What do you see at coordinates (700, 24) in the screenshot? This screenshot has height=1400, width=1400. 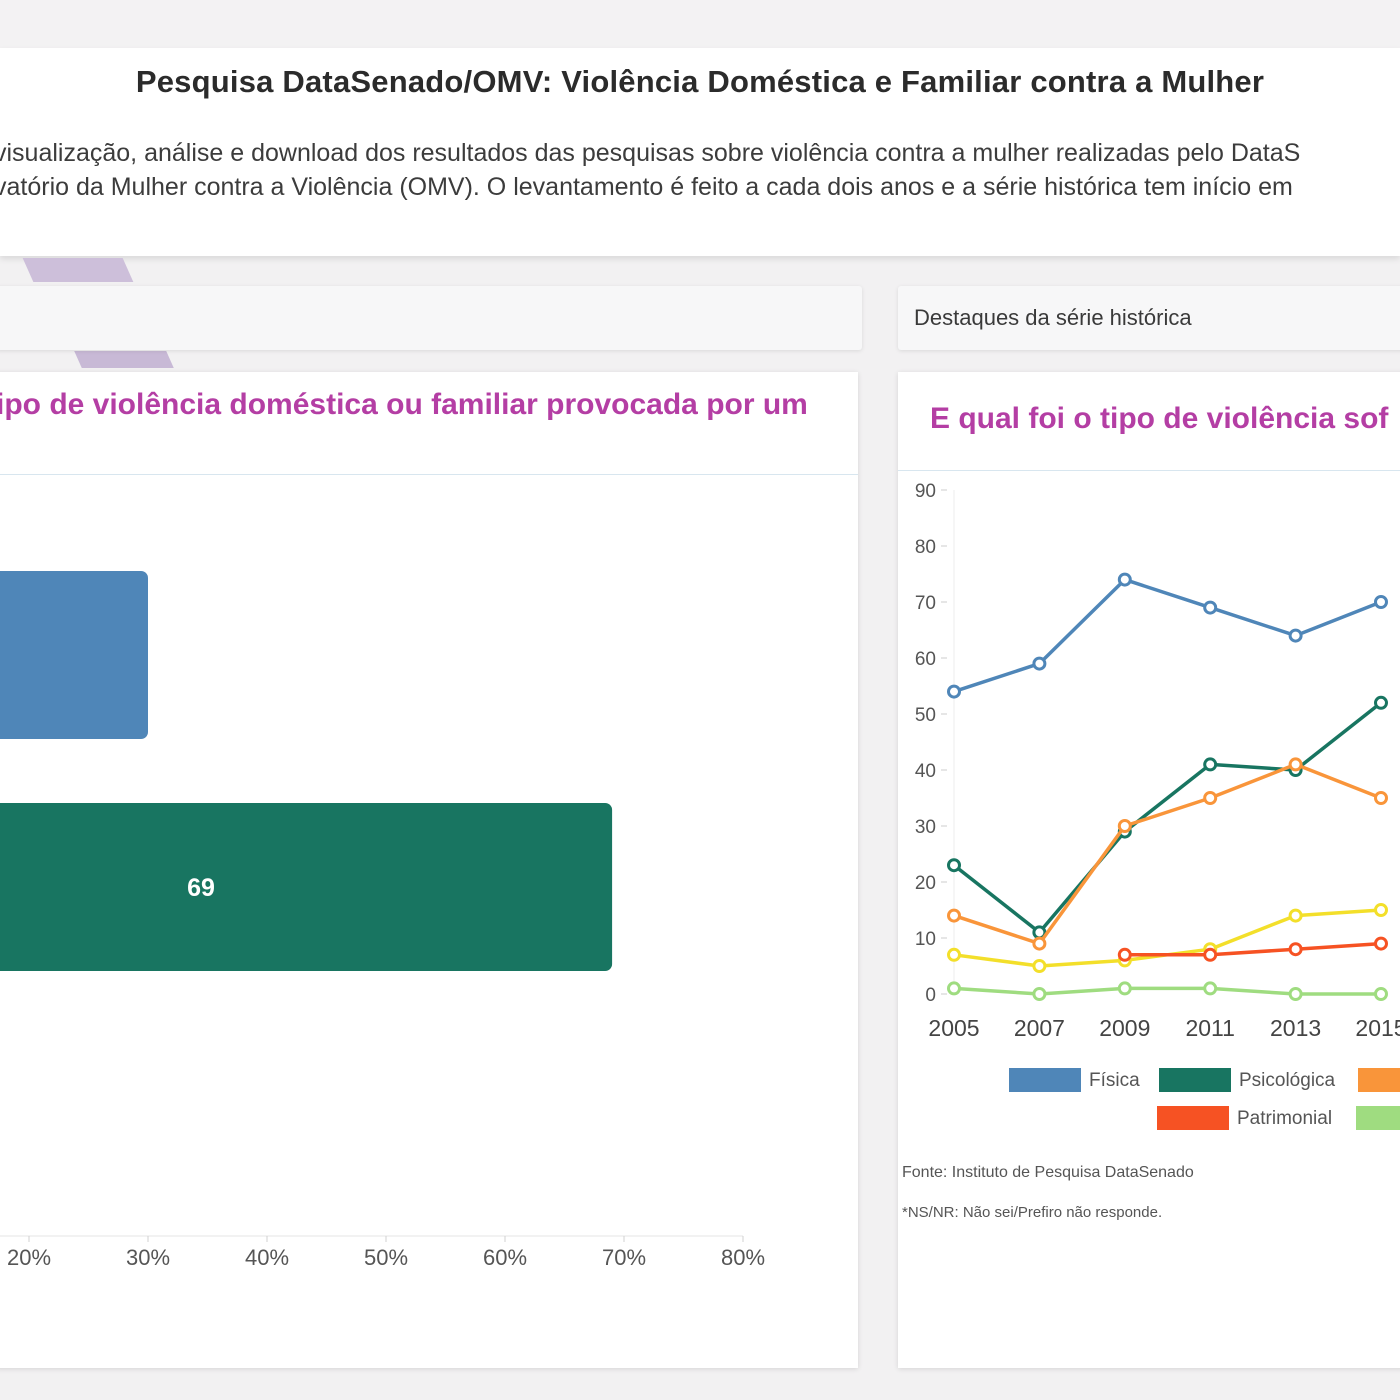 I see `top-band` at bounding box center [700, 24].